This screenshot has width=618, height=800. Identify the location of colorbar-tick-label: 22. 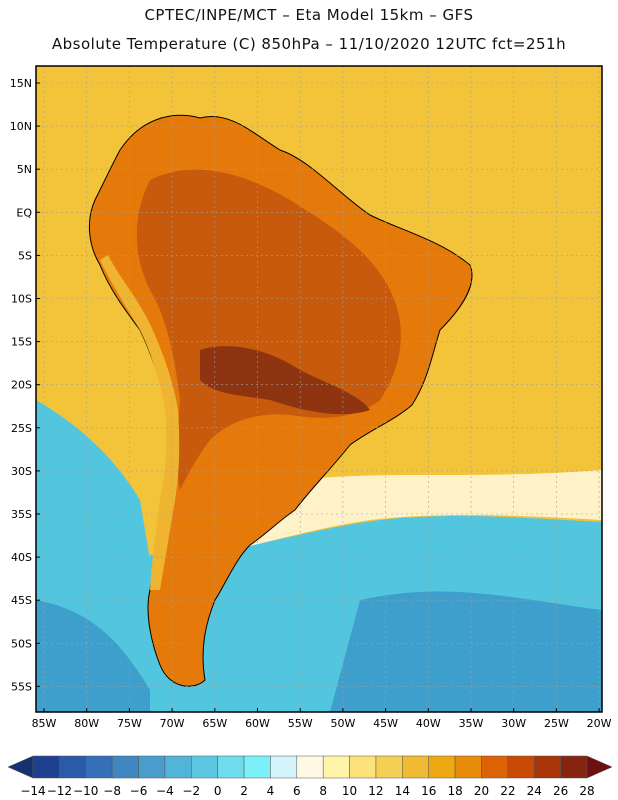
(507, 791).